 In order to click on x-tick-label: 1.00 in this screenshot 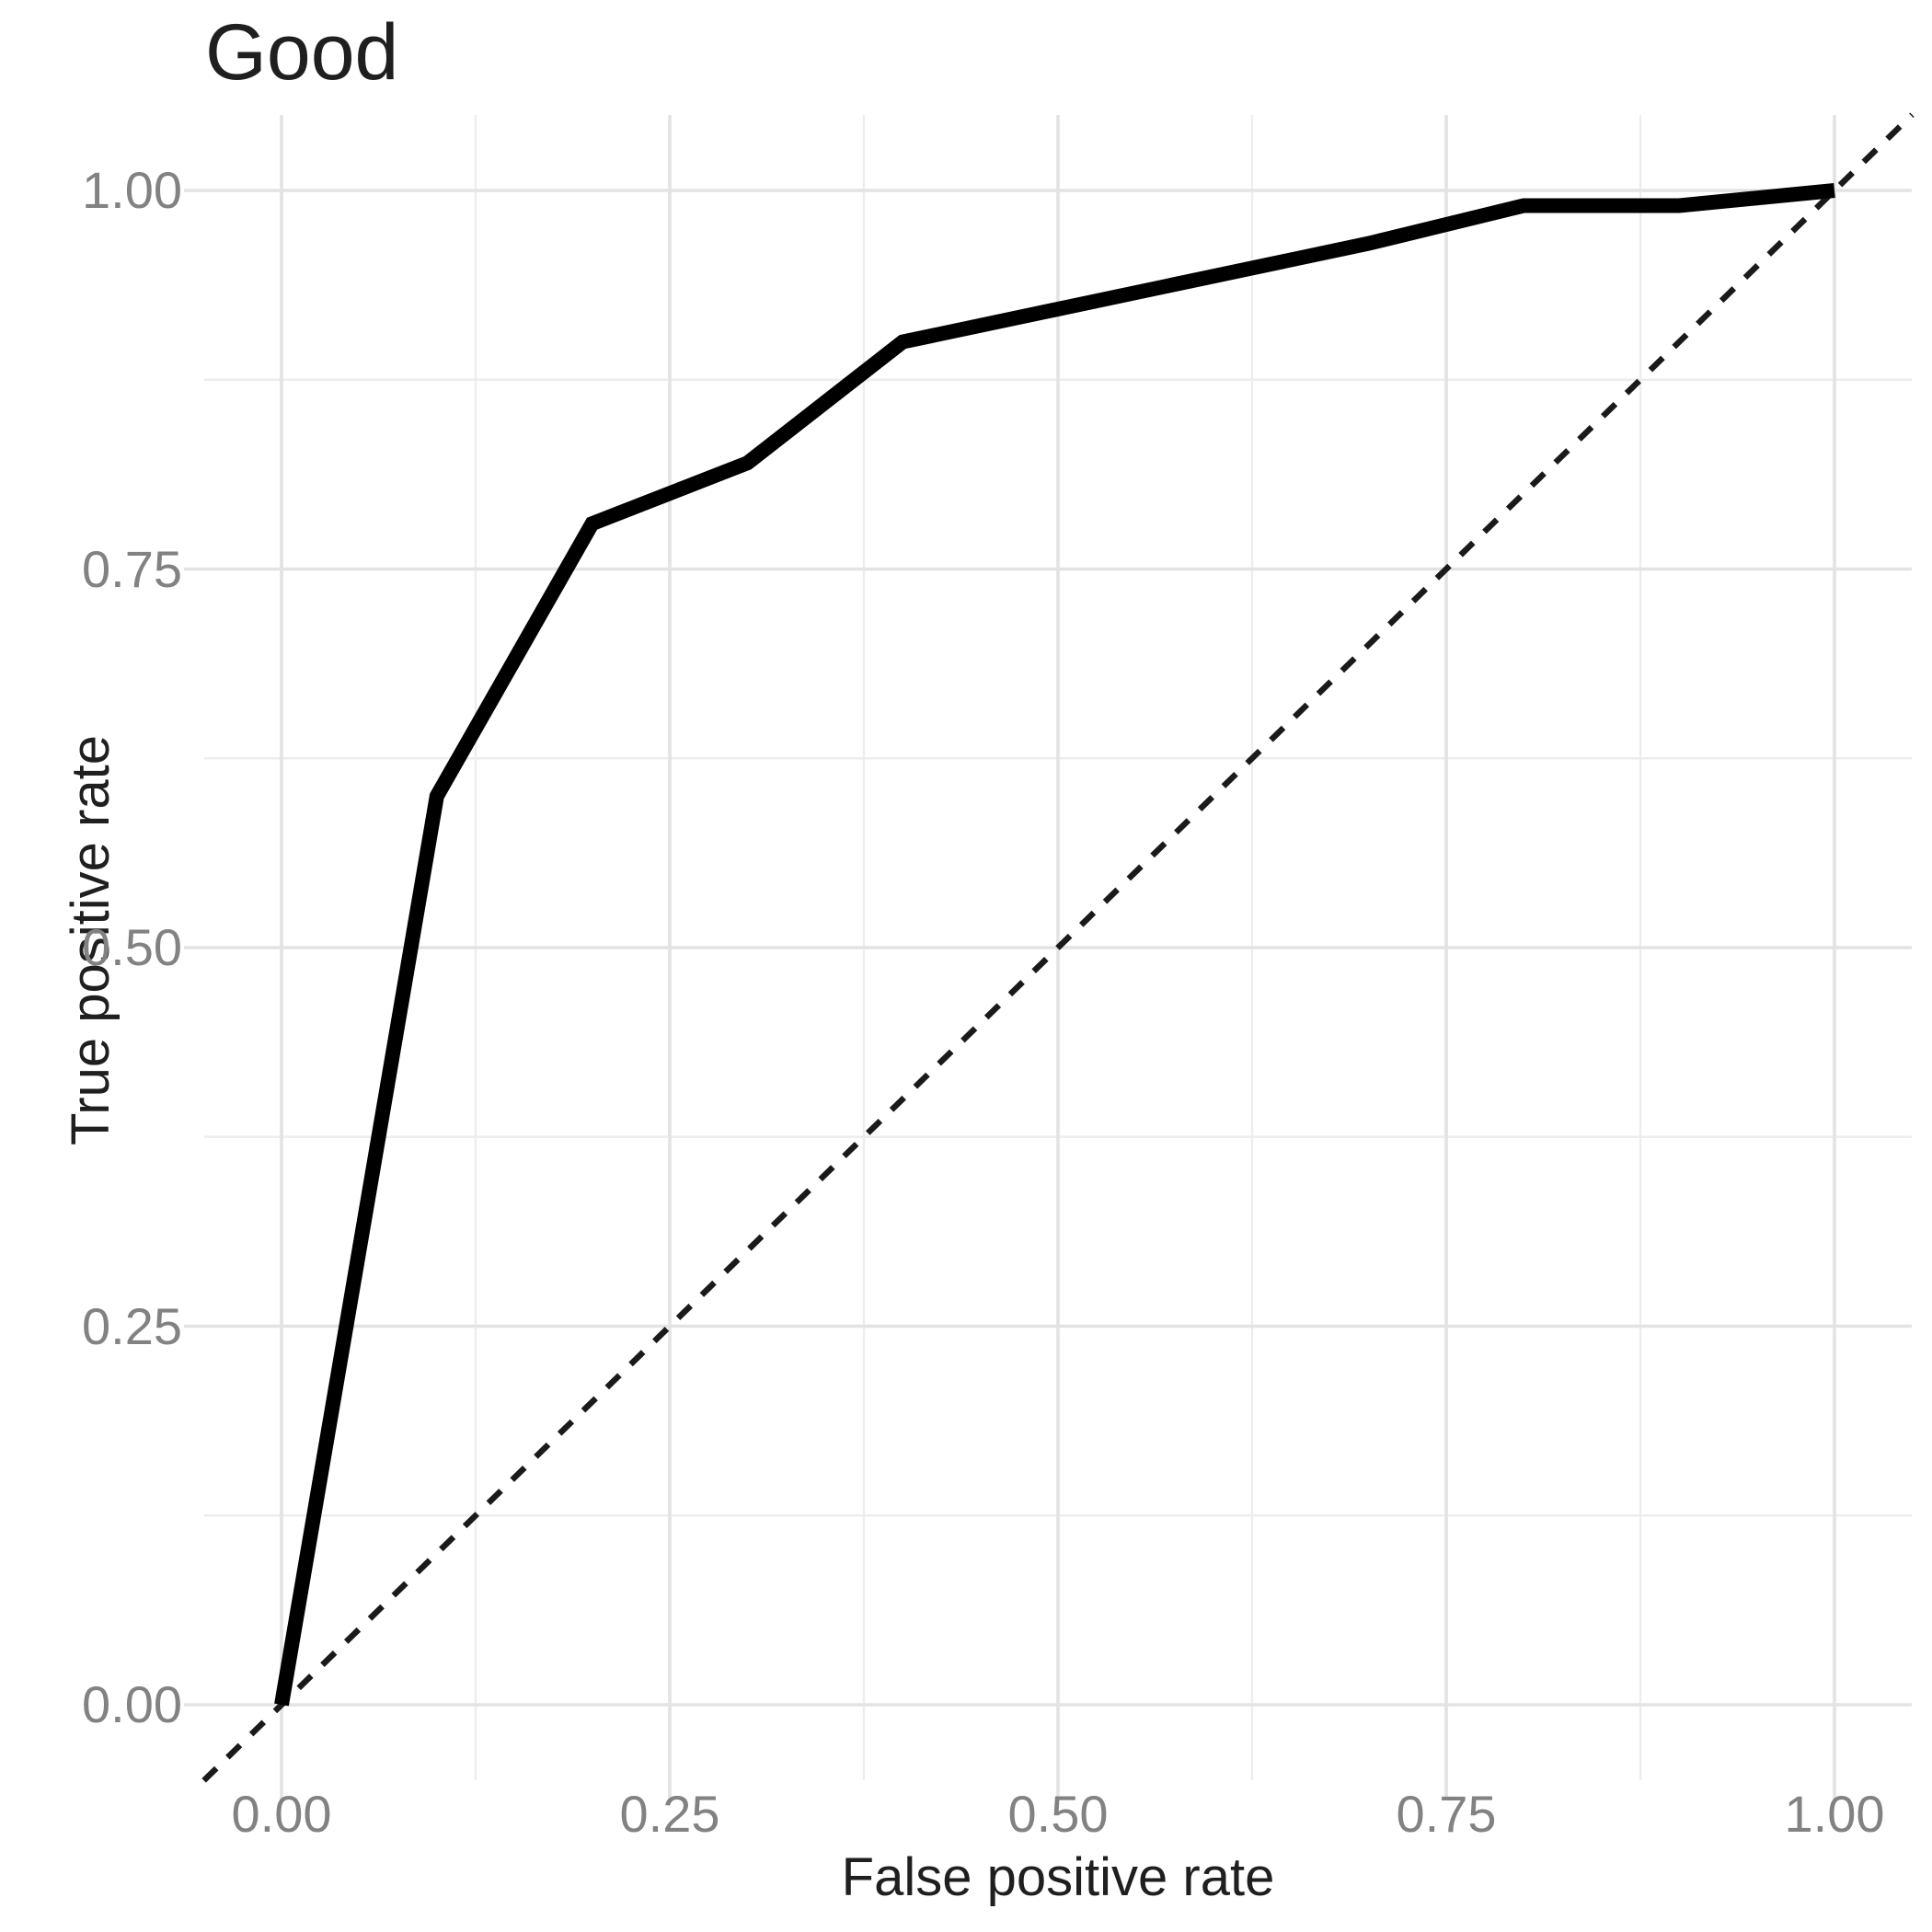, I will do `click(1834, 1814)`.